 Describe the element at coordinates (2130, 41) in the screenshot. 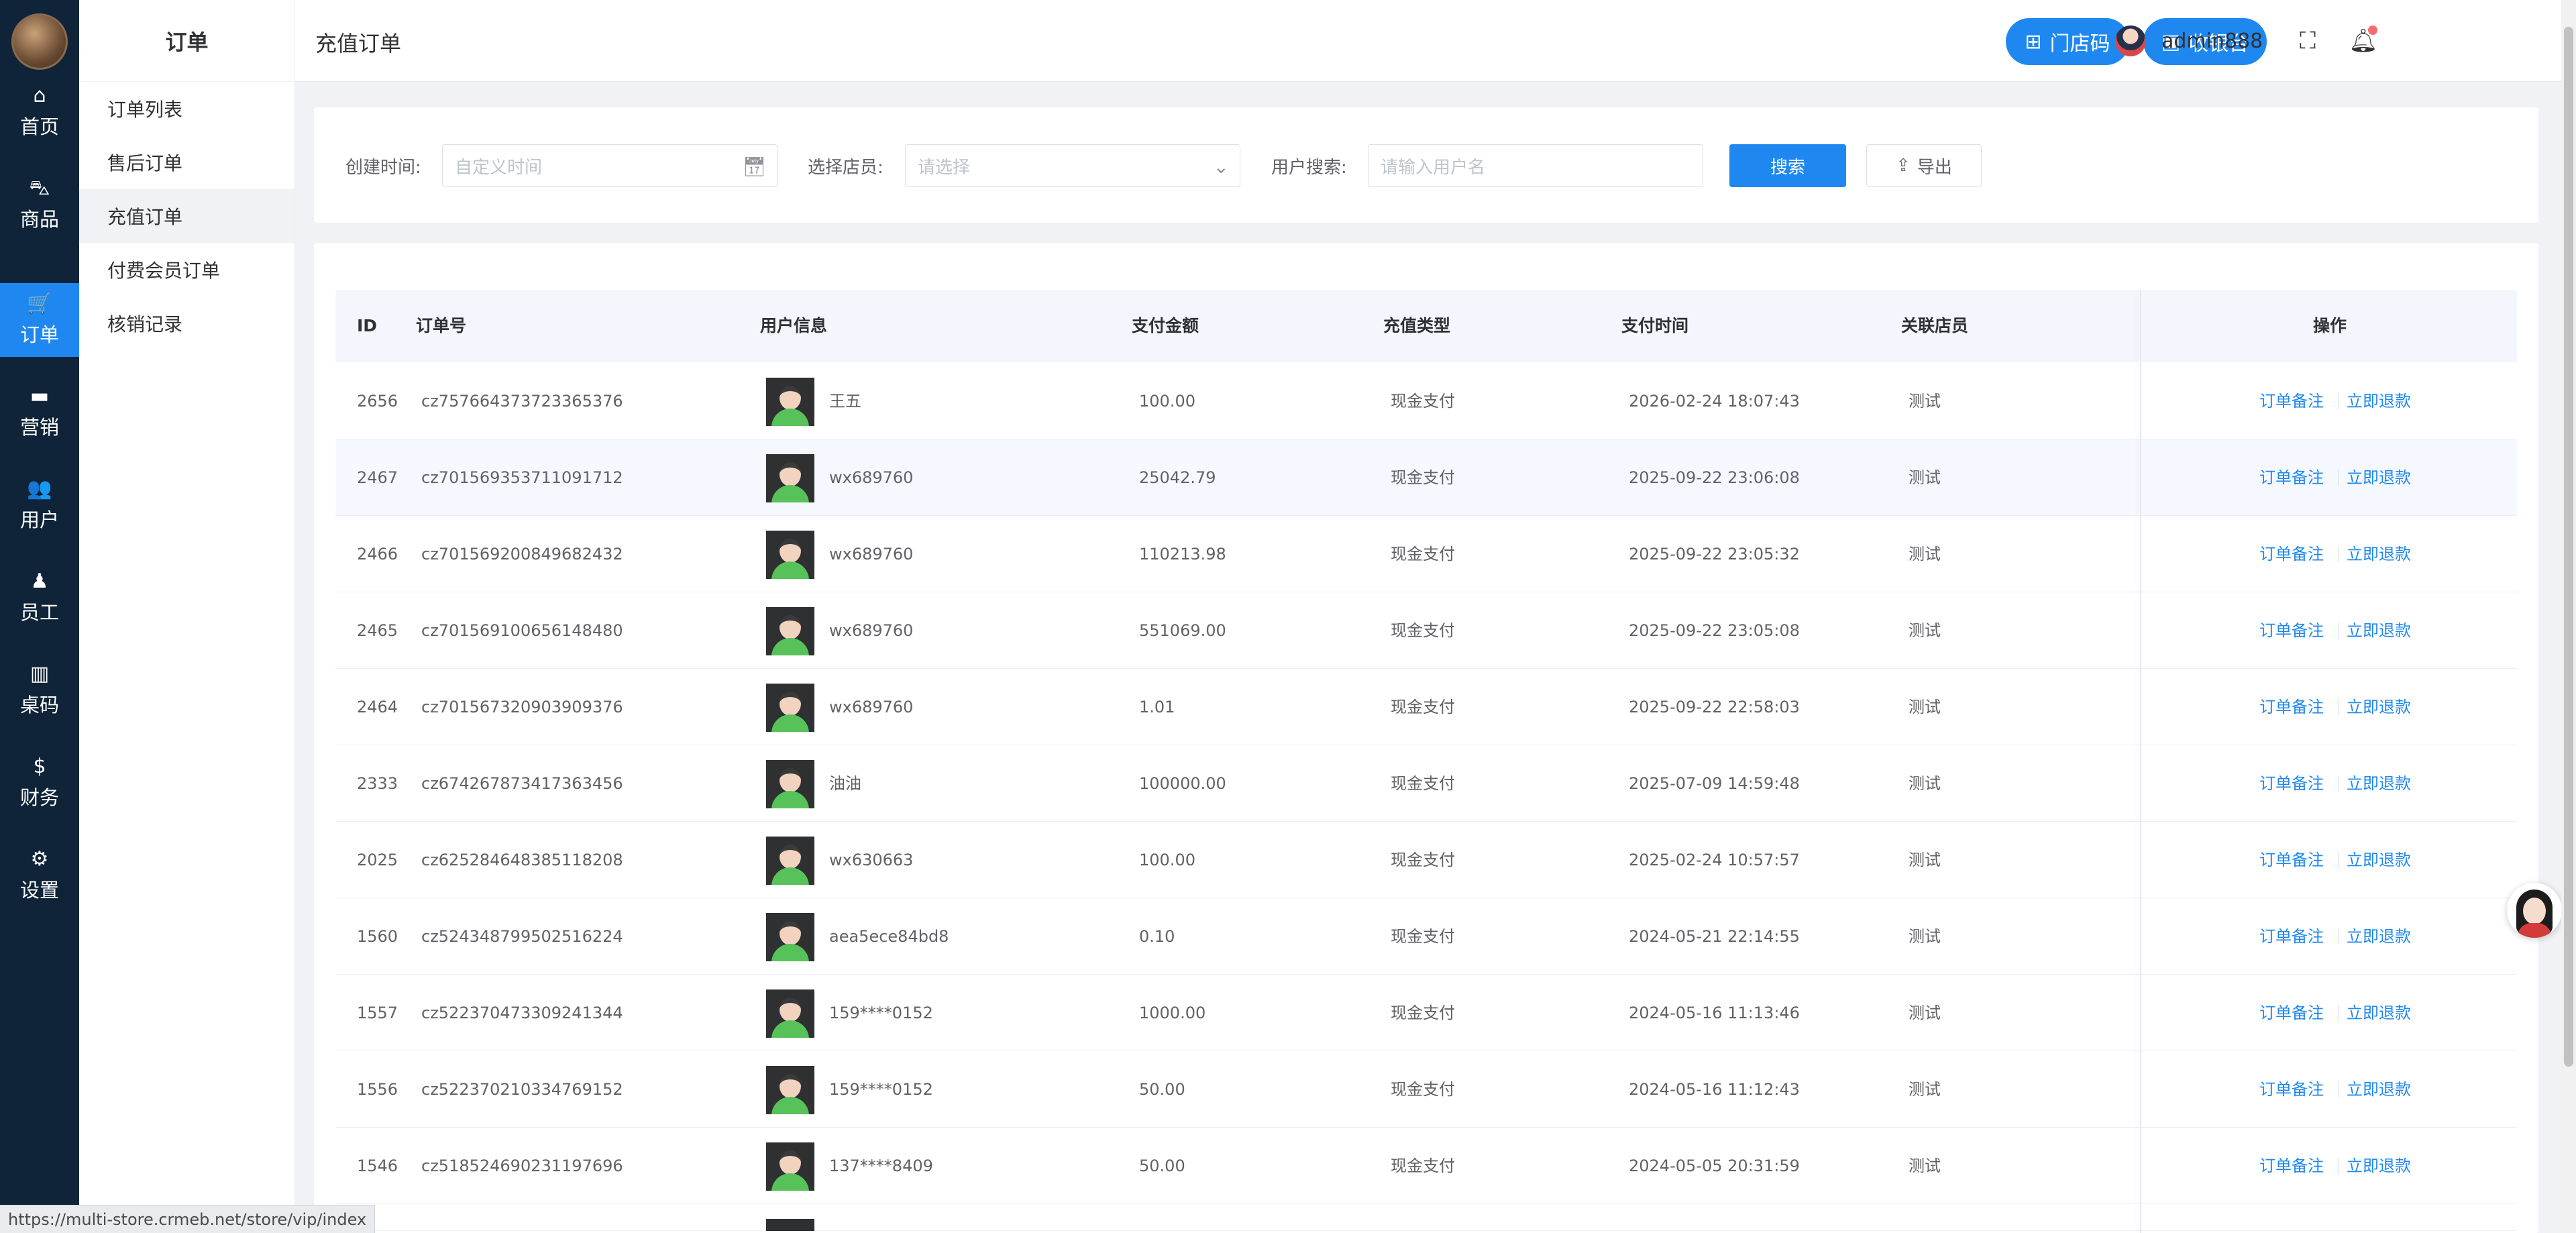

I see `user-avatar` at that location.